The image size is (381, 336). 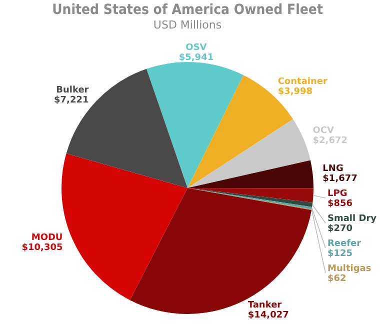 What do you see at coordinates (340, 229) in the screenshot?
I see `data-label: $270` at bounding box center [340, 229].